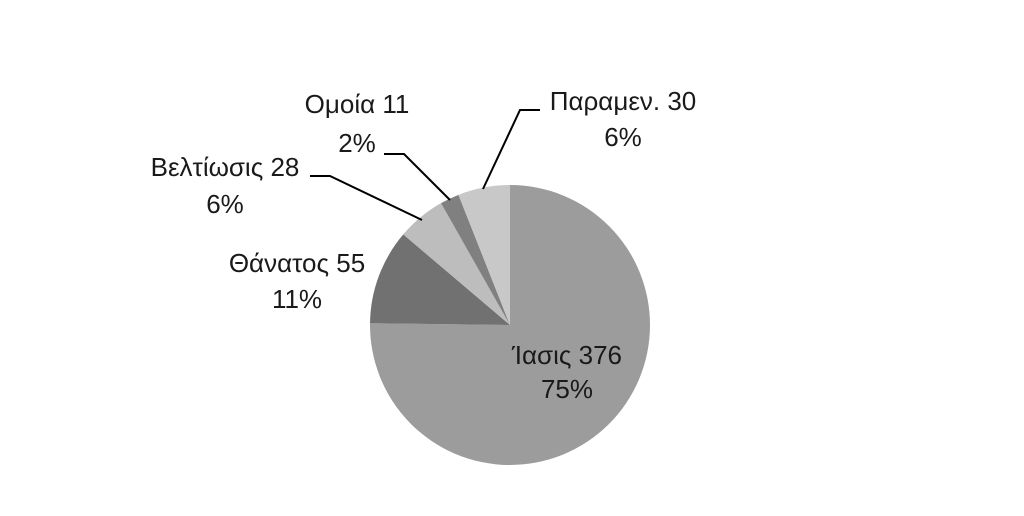 The width and height of the screenshot is (1024, 516). Describe the element at coordinates (225, 204) in the screenshot. I see `slice-percent-3: 6%` at that location.